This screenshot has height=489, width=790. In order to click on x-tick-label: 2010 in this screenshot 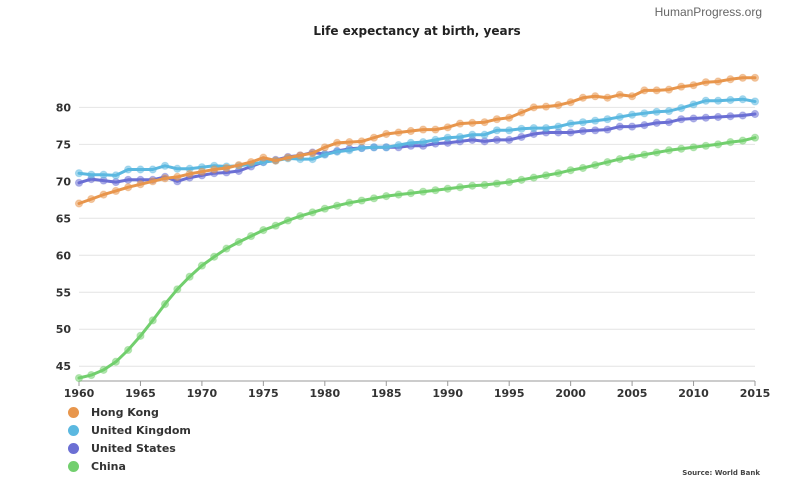, I will do `click(693, 393)`.